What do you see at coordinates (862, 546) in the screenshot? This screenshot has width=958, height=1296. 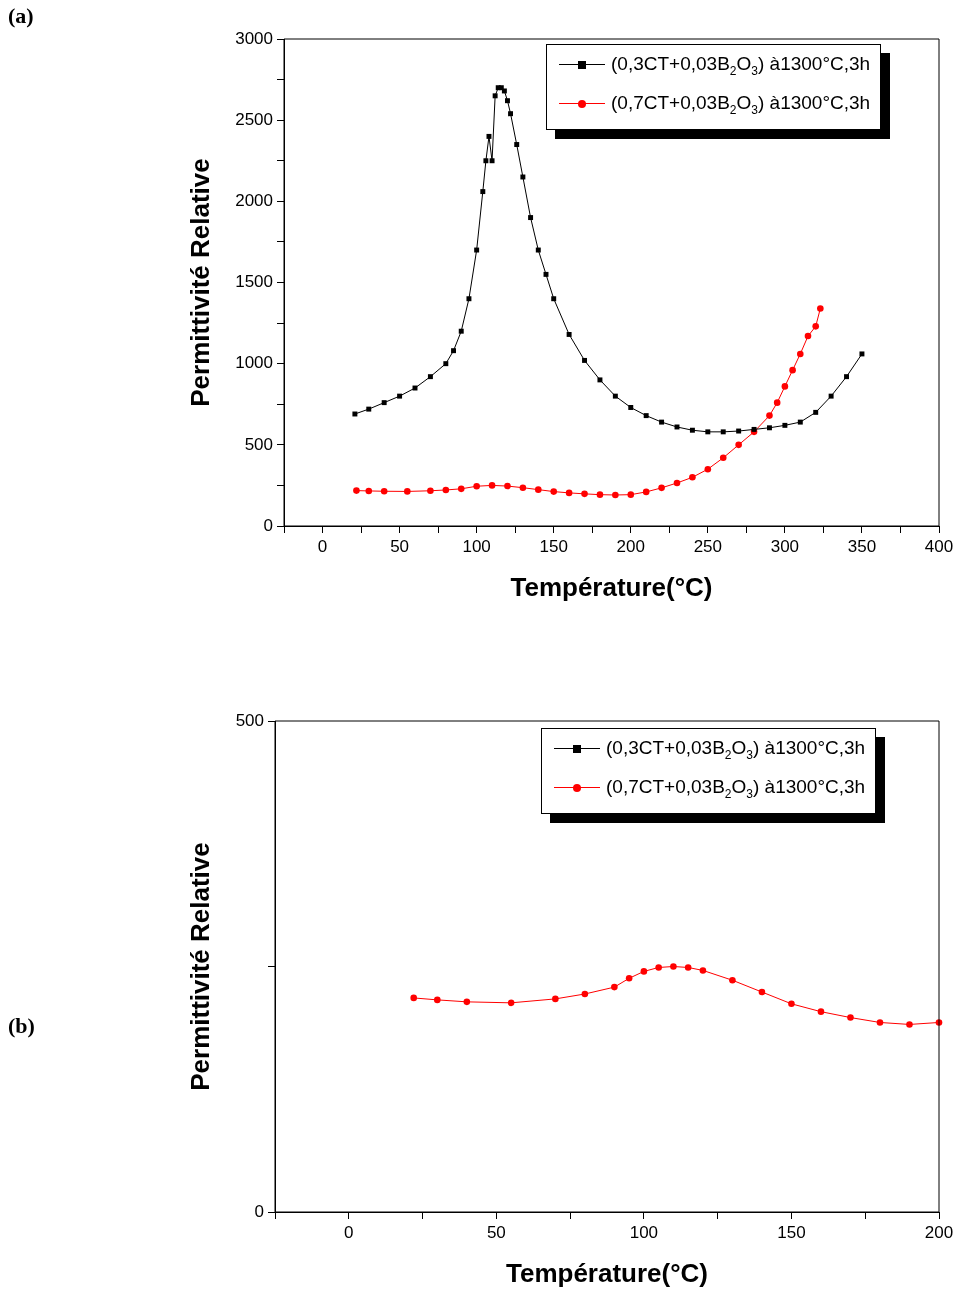 I see `x-tick-label: 350` at bounding box center [862, 546].